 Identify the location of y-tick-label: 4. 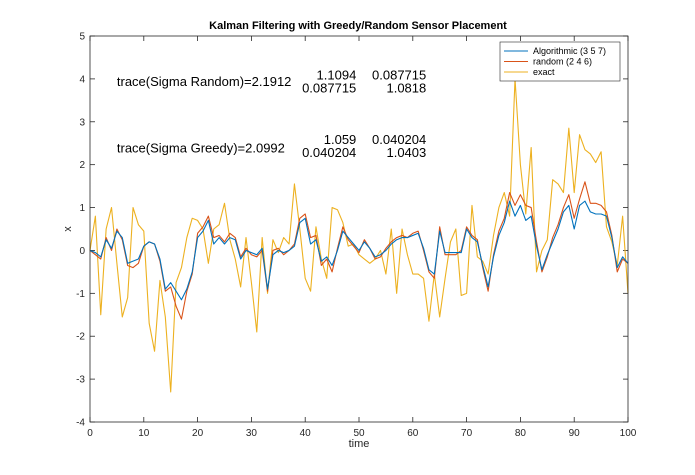
(82, 79).